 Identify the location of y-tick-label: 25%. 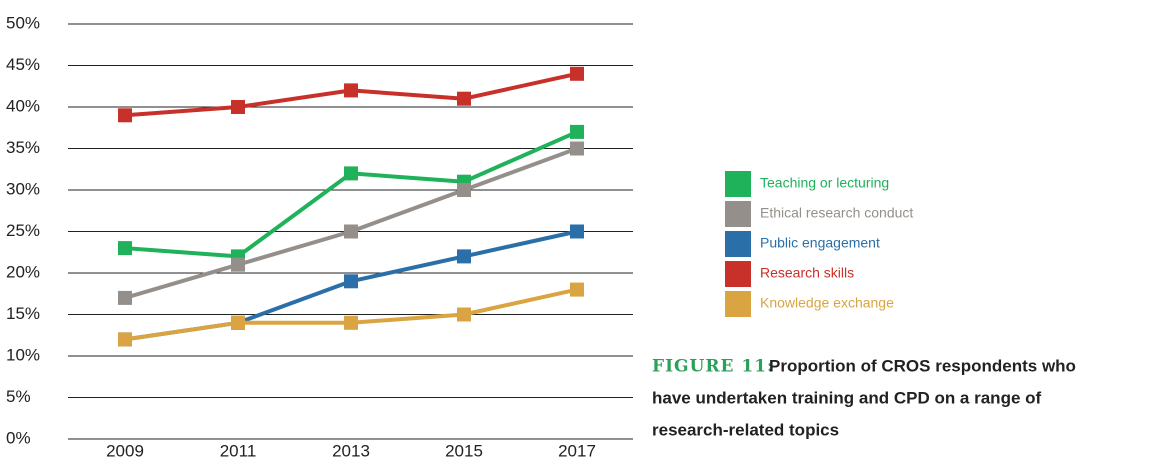
(23, 230).